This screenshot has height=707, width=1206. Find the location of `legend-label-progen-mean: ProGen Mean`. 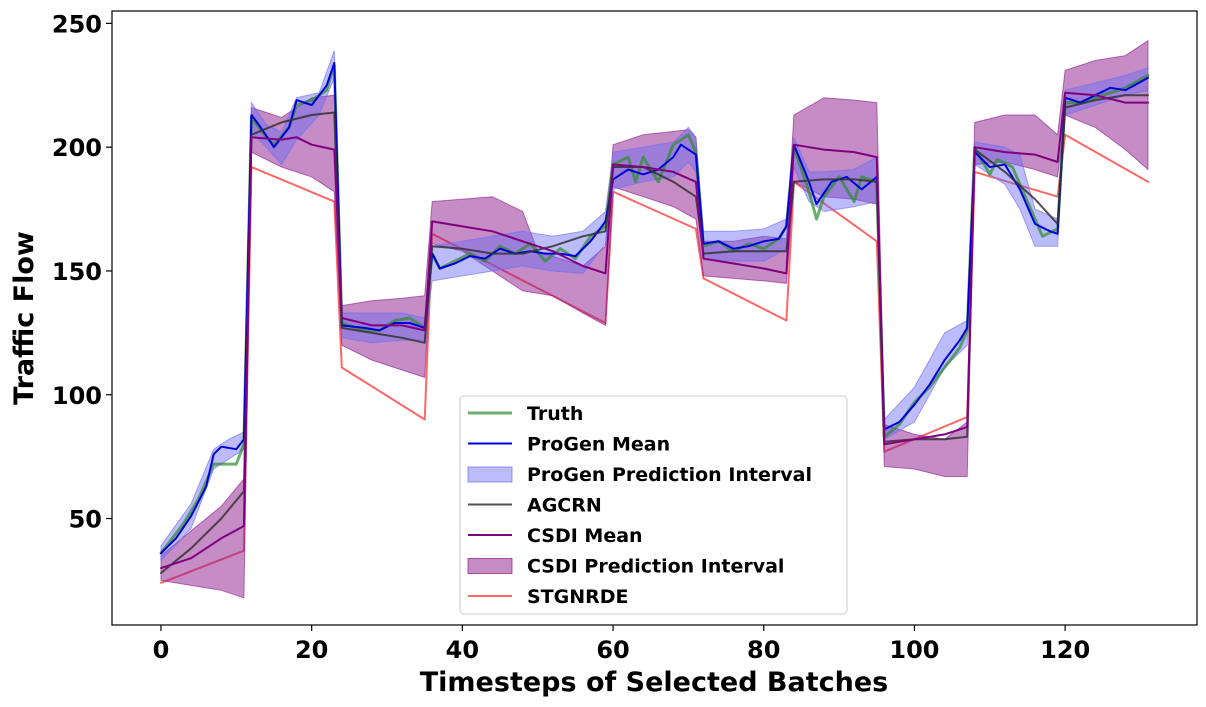

legend-label-progen-mean: ProGen Mean is located at coordinates (598, 445).